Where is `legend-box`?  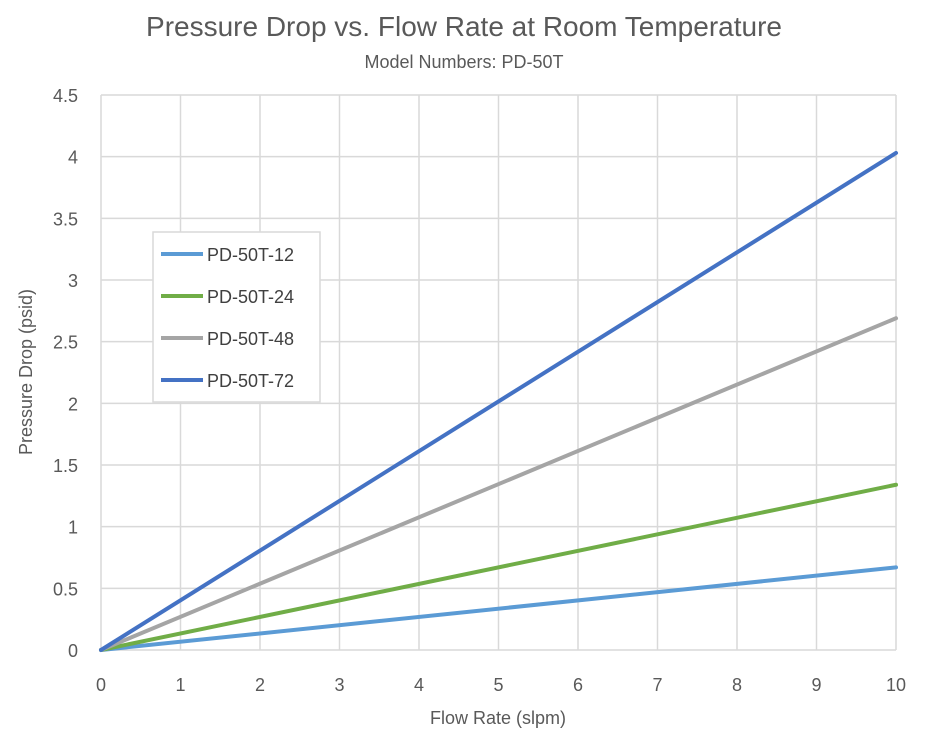
legend-box is located at coordinates (236, 317).